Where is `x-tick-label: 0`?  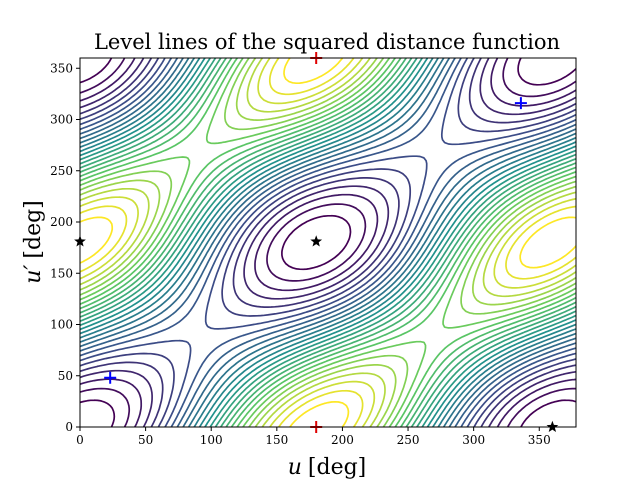 x-tick-label: 0 is located at coordinates (80, 440).